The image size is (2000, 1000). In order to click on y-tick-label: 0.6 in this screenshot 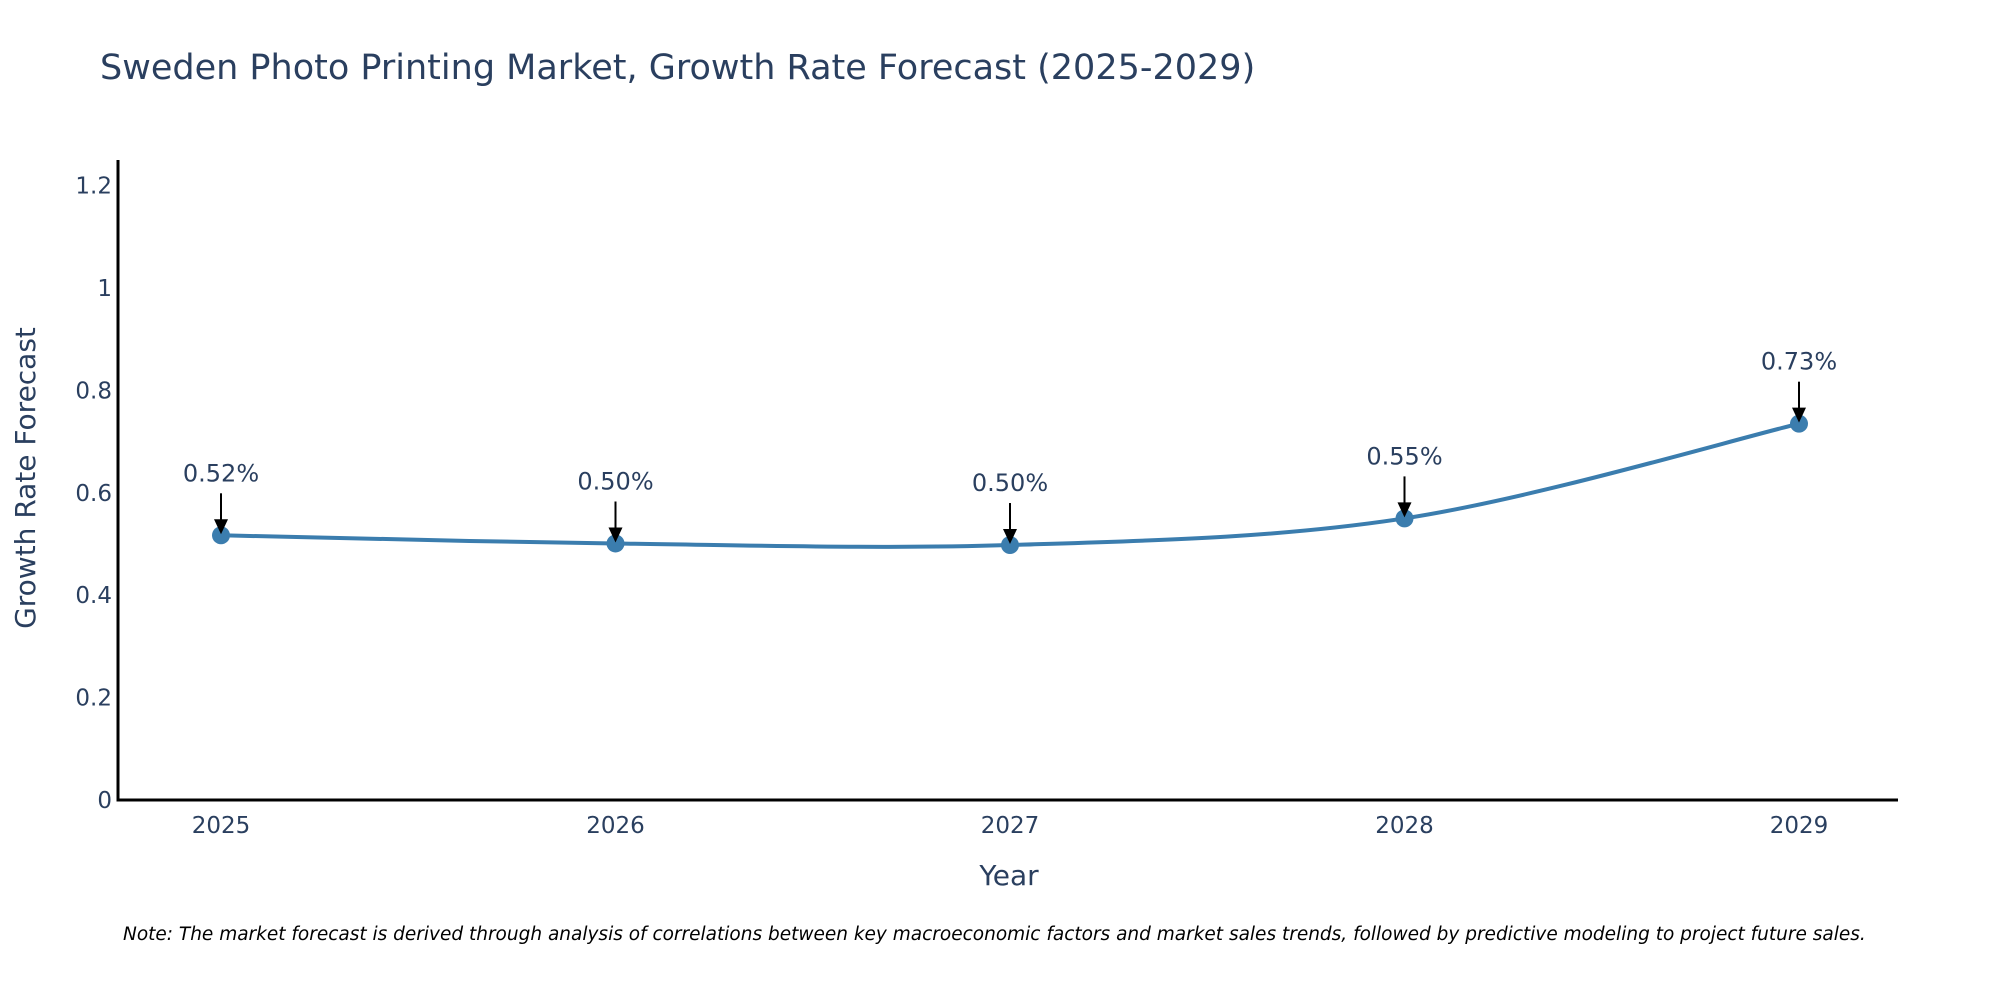, I will do `click(93, 494)`.